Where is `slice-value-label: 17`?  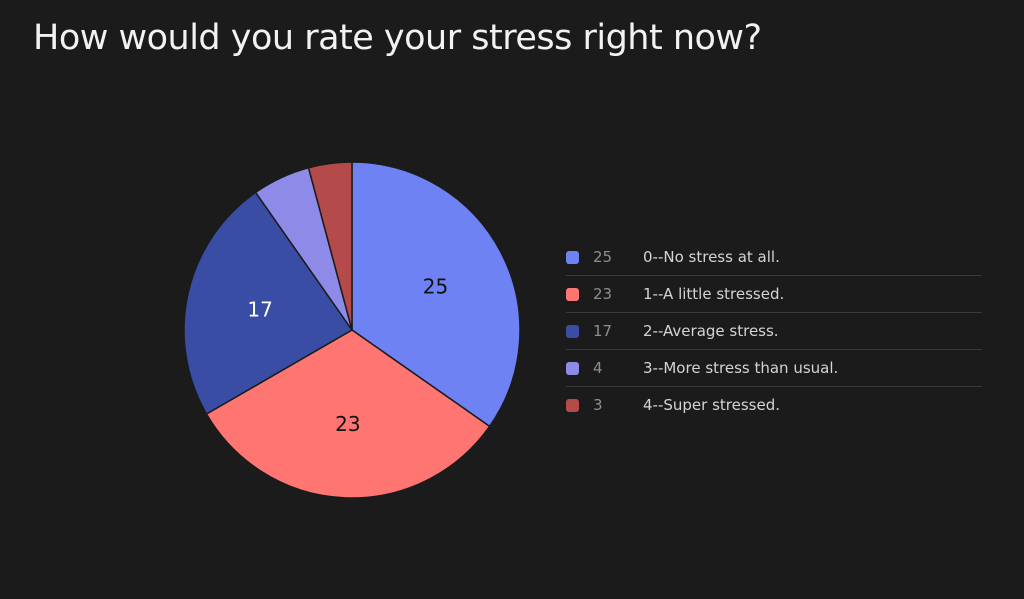
slice-value-label: 17 is located at coordinates (259, 310).